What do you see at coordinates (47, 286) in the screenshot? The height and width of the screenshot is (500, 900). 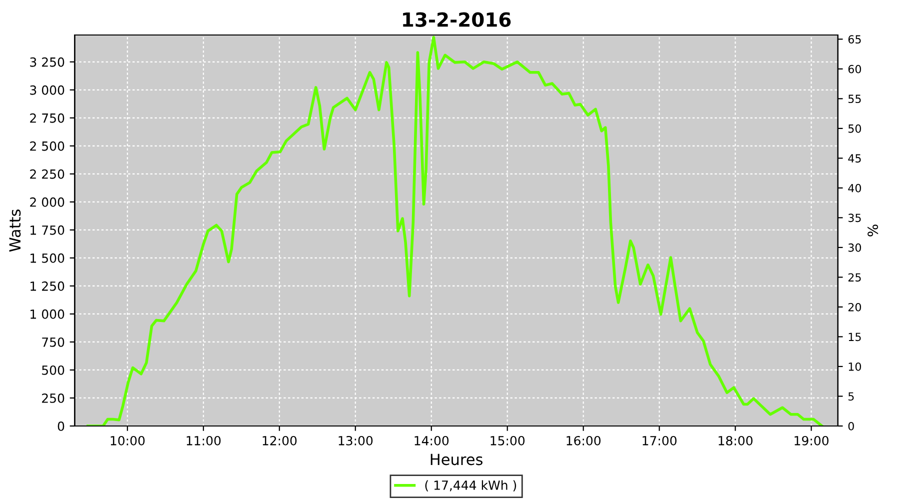 I see `y-tick-label: 1 250` at bounding box center [47, 286].